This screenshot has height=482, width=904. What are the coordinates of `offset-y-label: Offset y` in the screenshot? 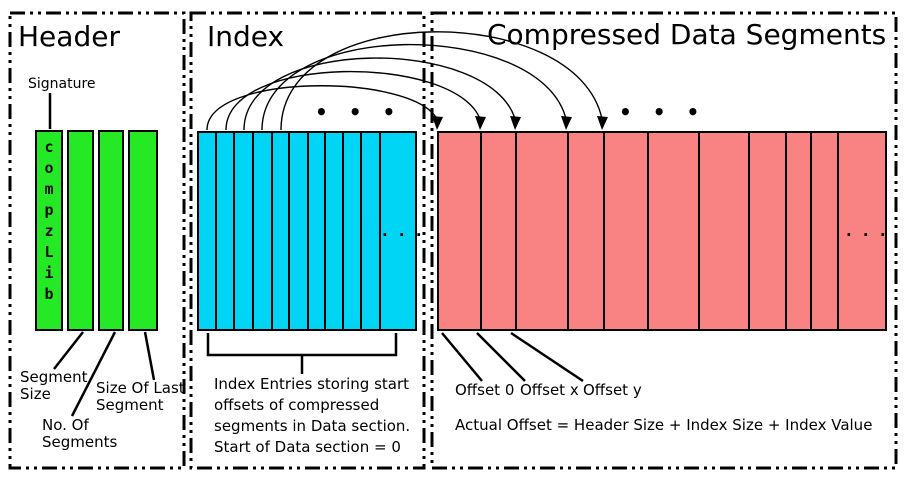 It's located at (612, 390).